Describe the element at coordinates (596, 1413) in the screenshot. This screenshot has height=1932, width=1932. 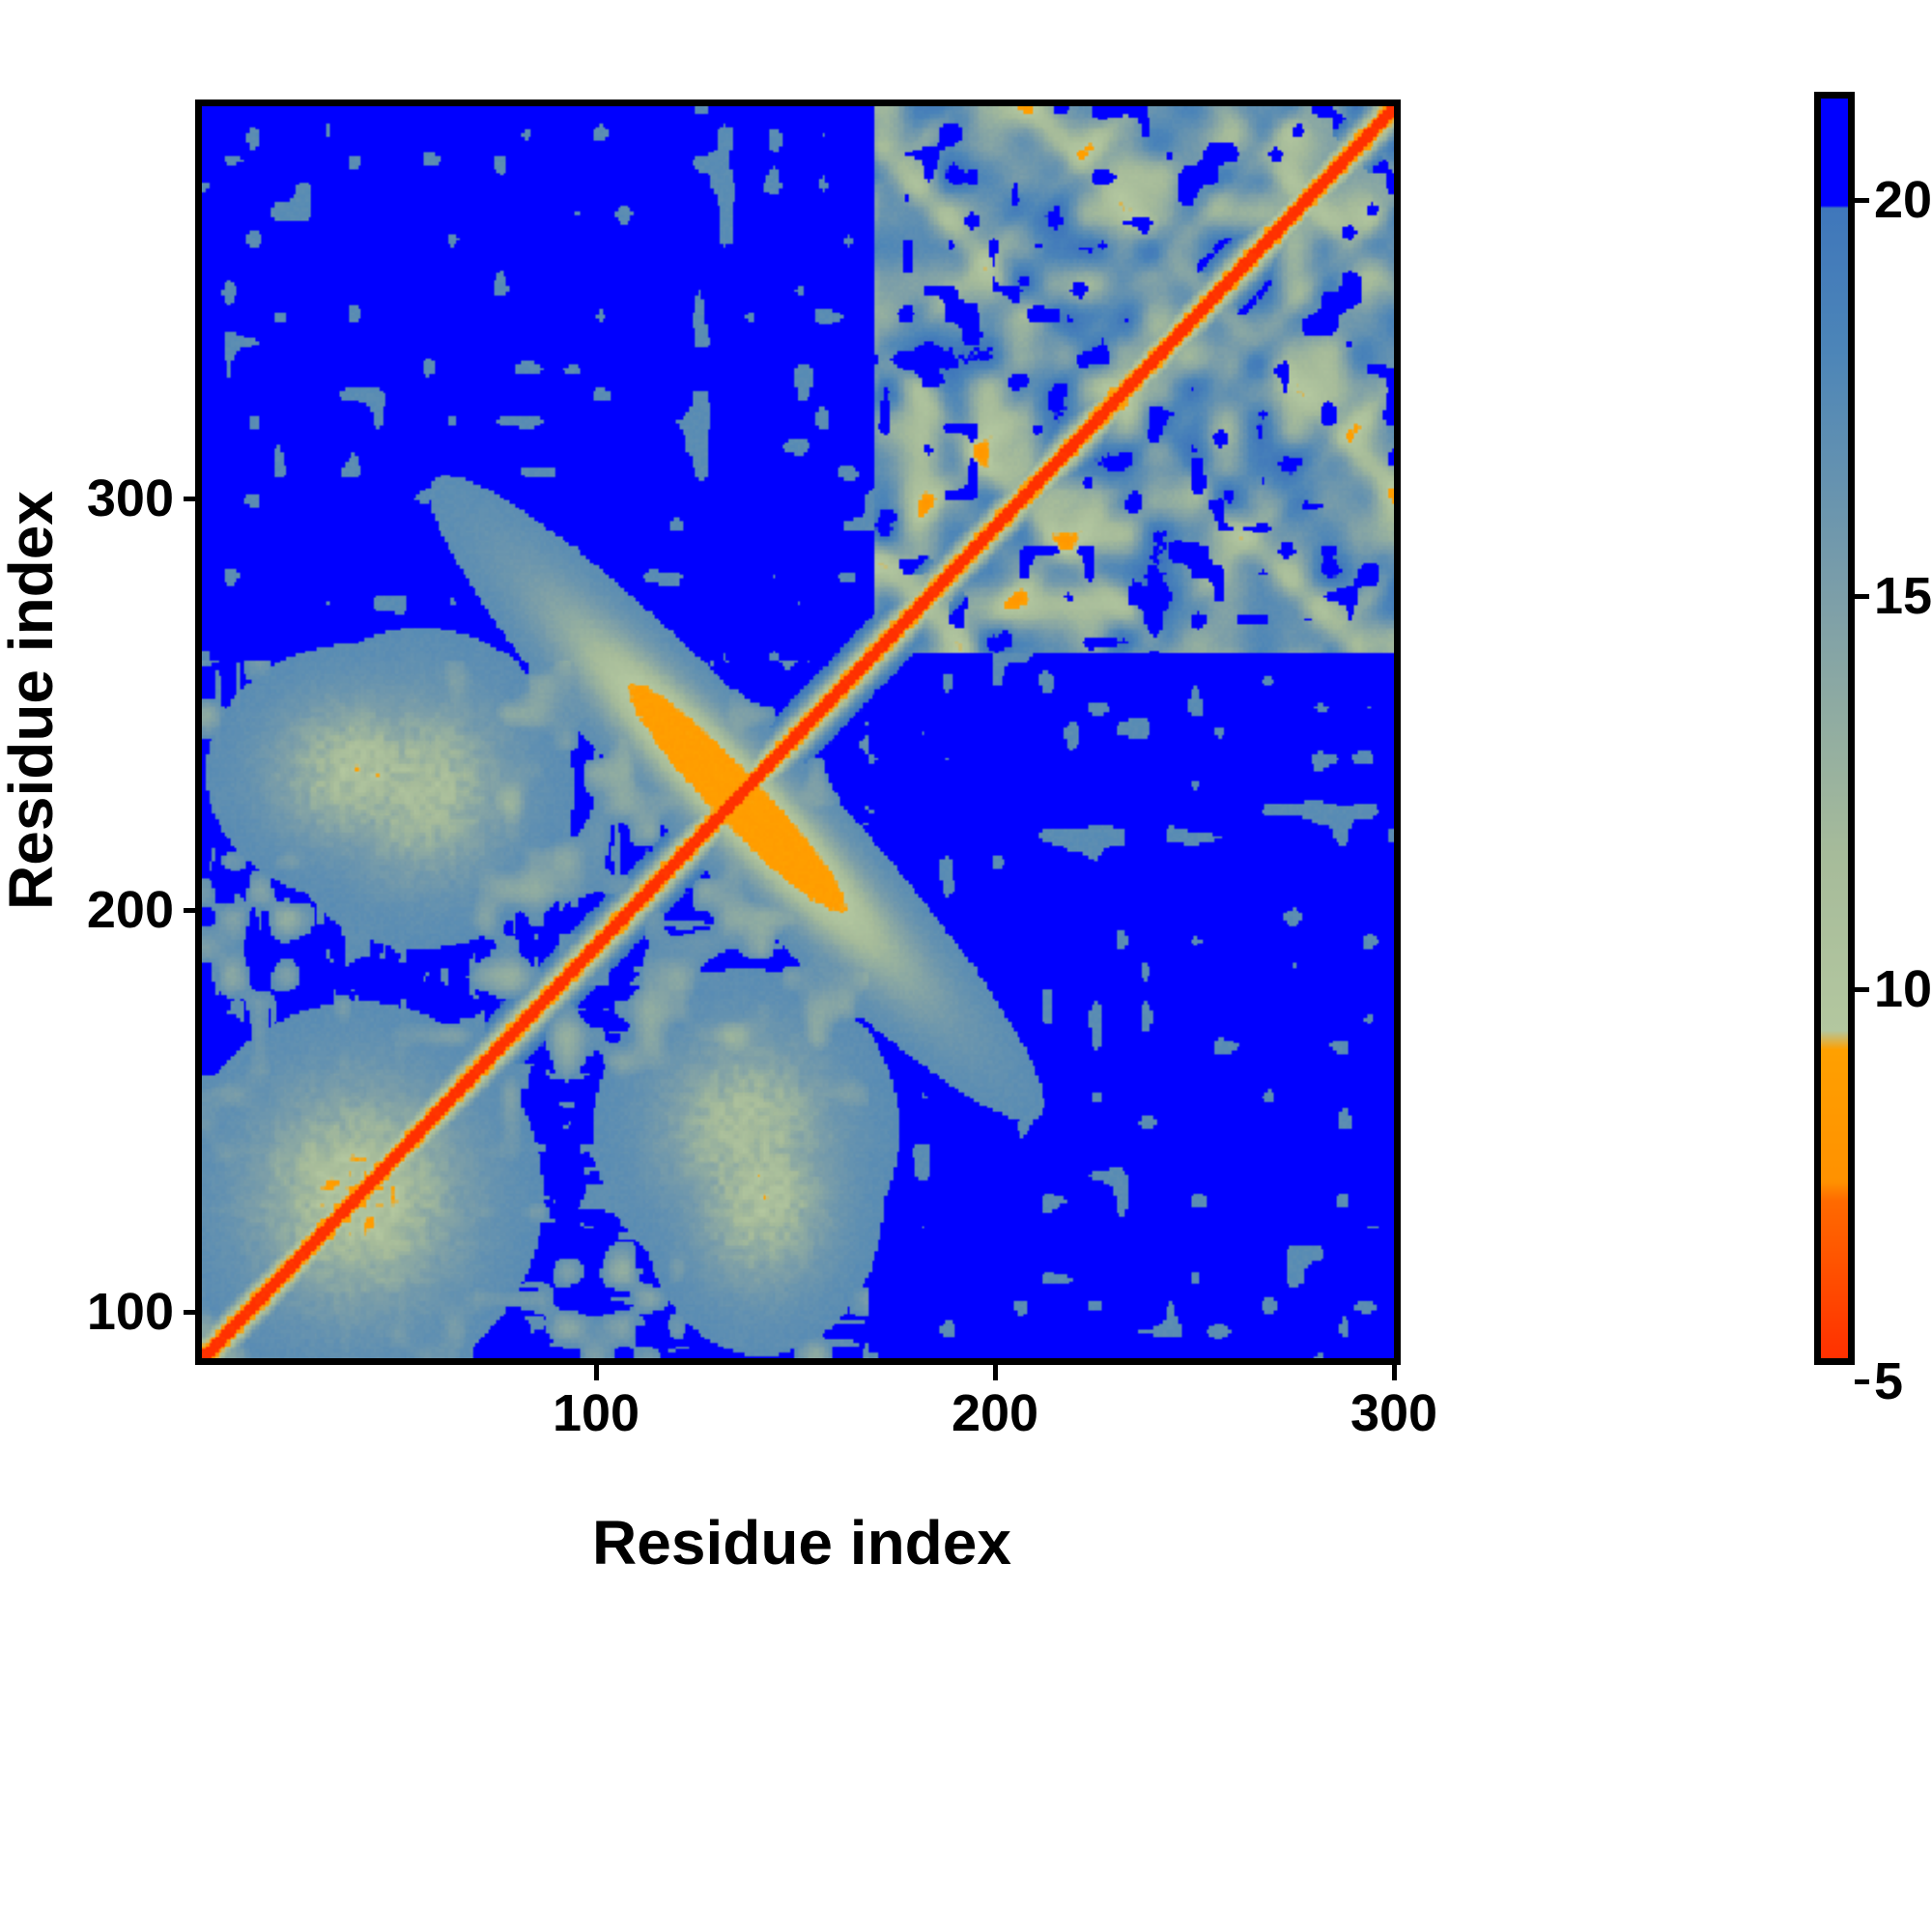
I see `x-tick-label-100: 100` at that location.